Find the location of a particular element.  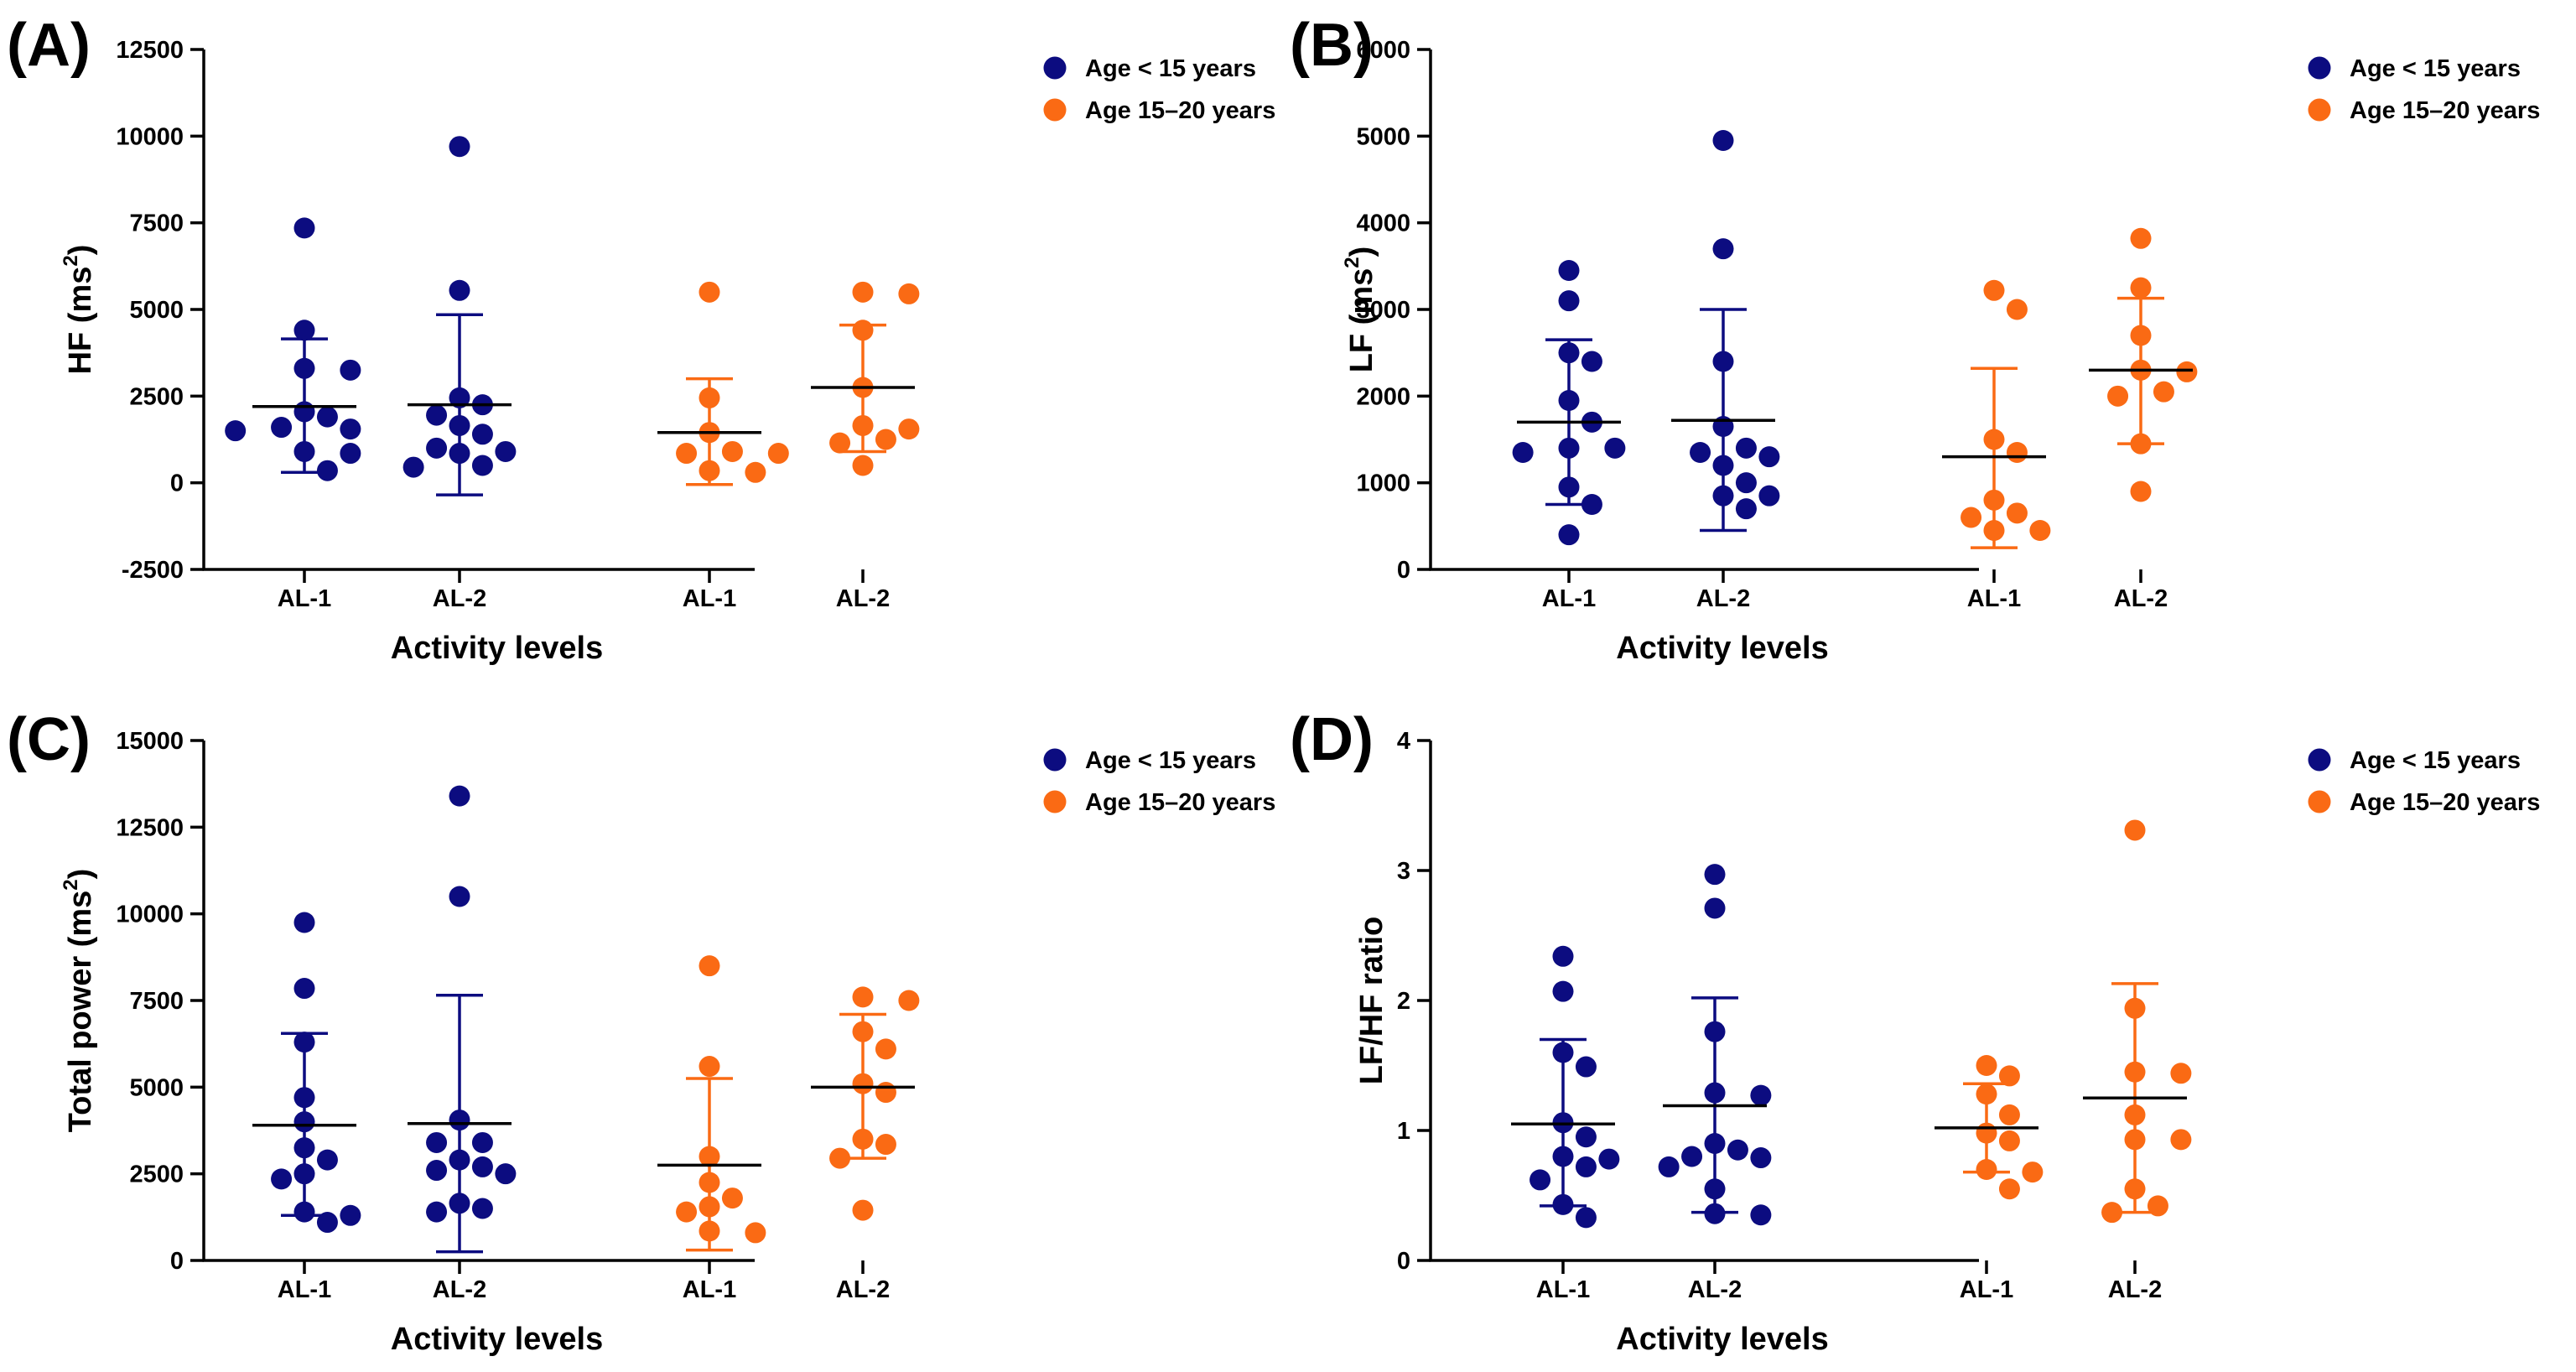

panel-a-y-tick-label: -2500 is located at coordinates (153, 571).